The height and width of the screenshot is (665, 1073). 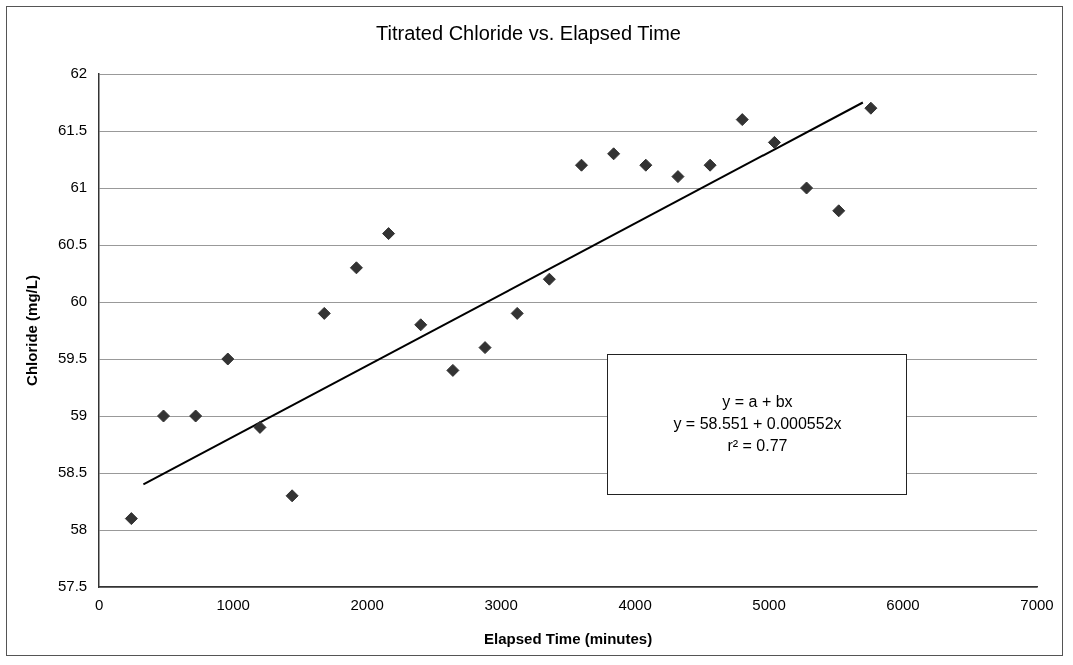 What do you see at coordinates (367, 605) in the screenshot?
I see `x-tick-label: 2000` at bounding box center [367, 605].